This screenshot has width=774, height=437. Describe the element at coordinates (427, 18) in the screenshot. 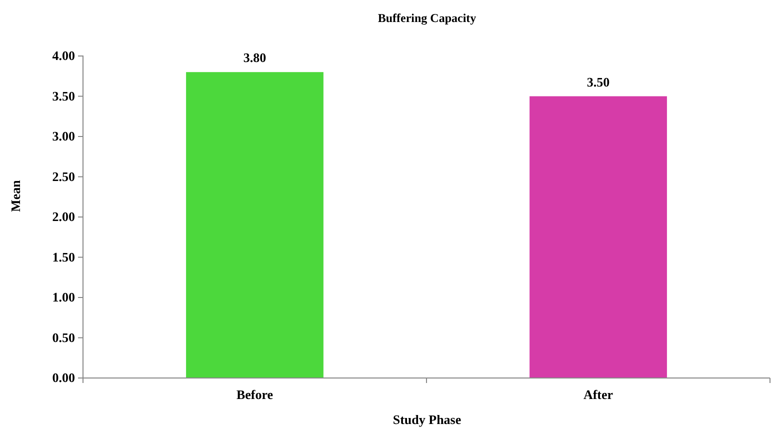

I see `chart-title: Buffering Capacity` at that location.